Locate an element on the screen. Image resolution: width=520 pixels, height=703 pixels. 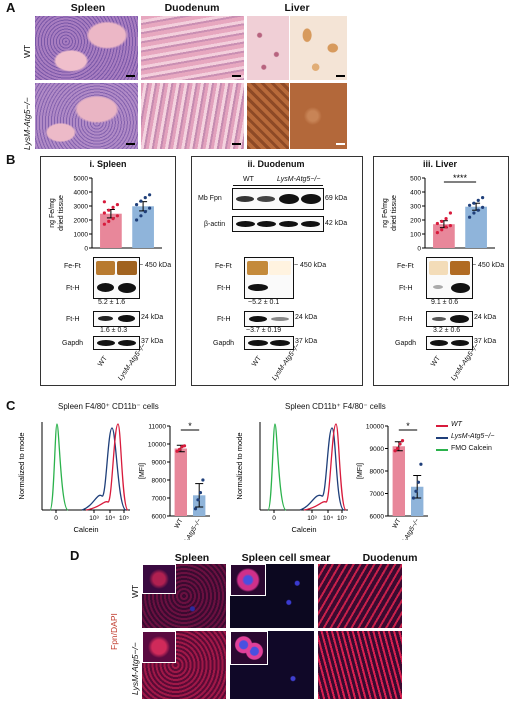
liver-blot1-image is located at coordinates (449, 278).